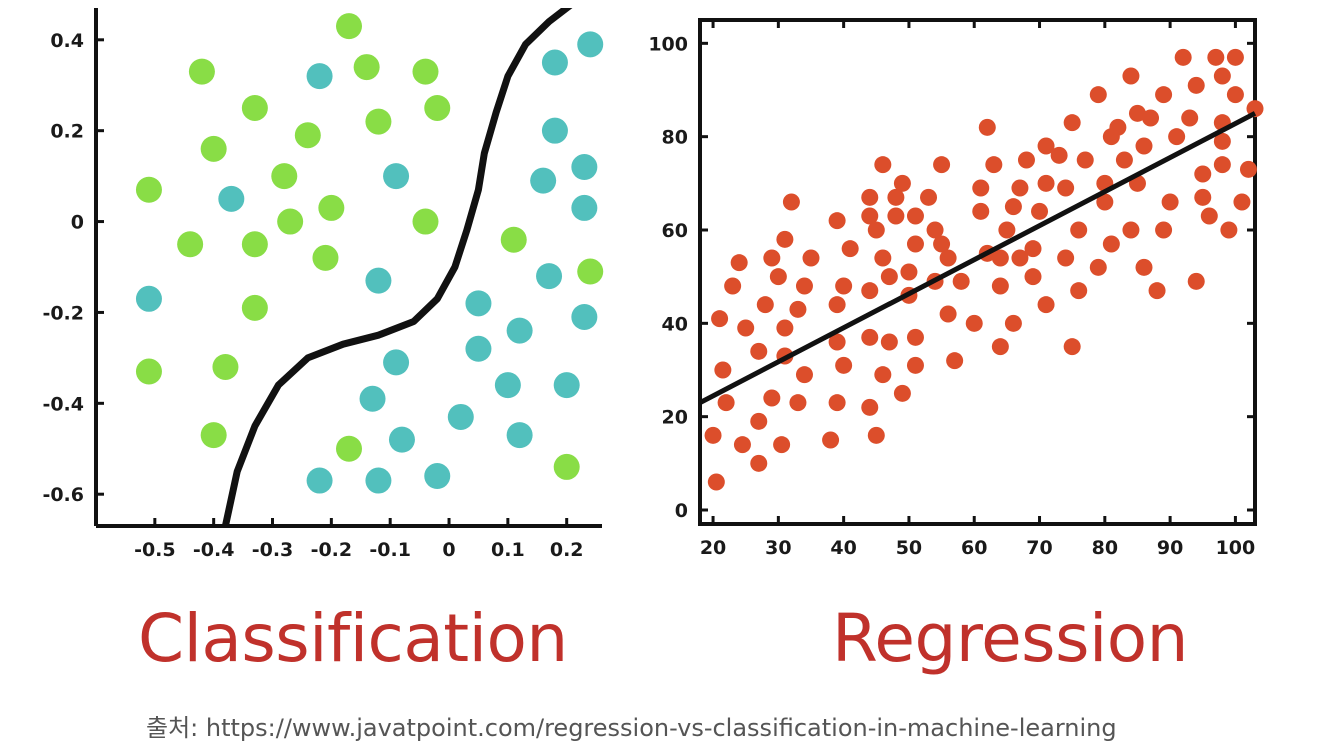  What do you see at coordinates (909, 548) in the screenshot?
I see `x-tick-label: 50` at bounding box center [909, 548].